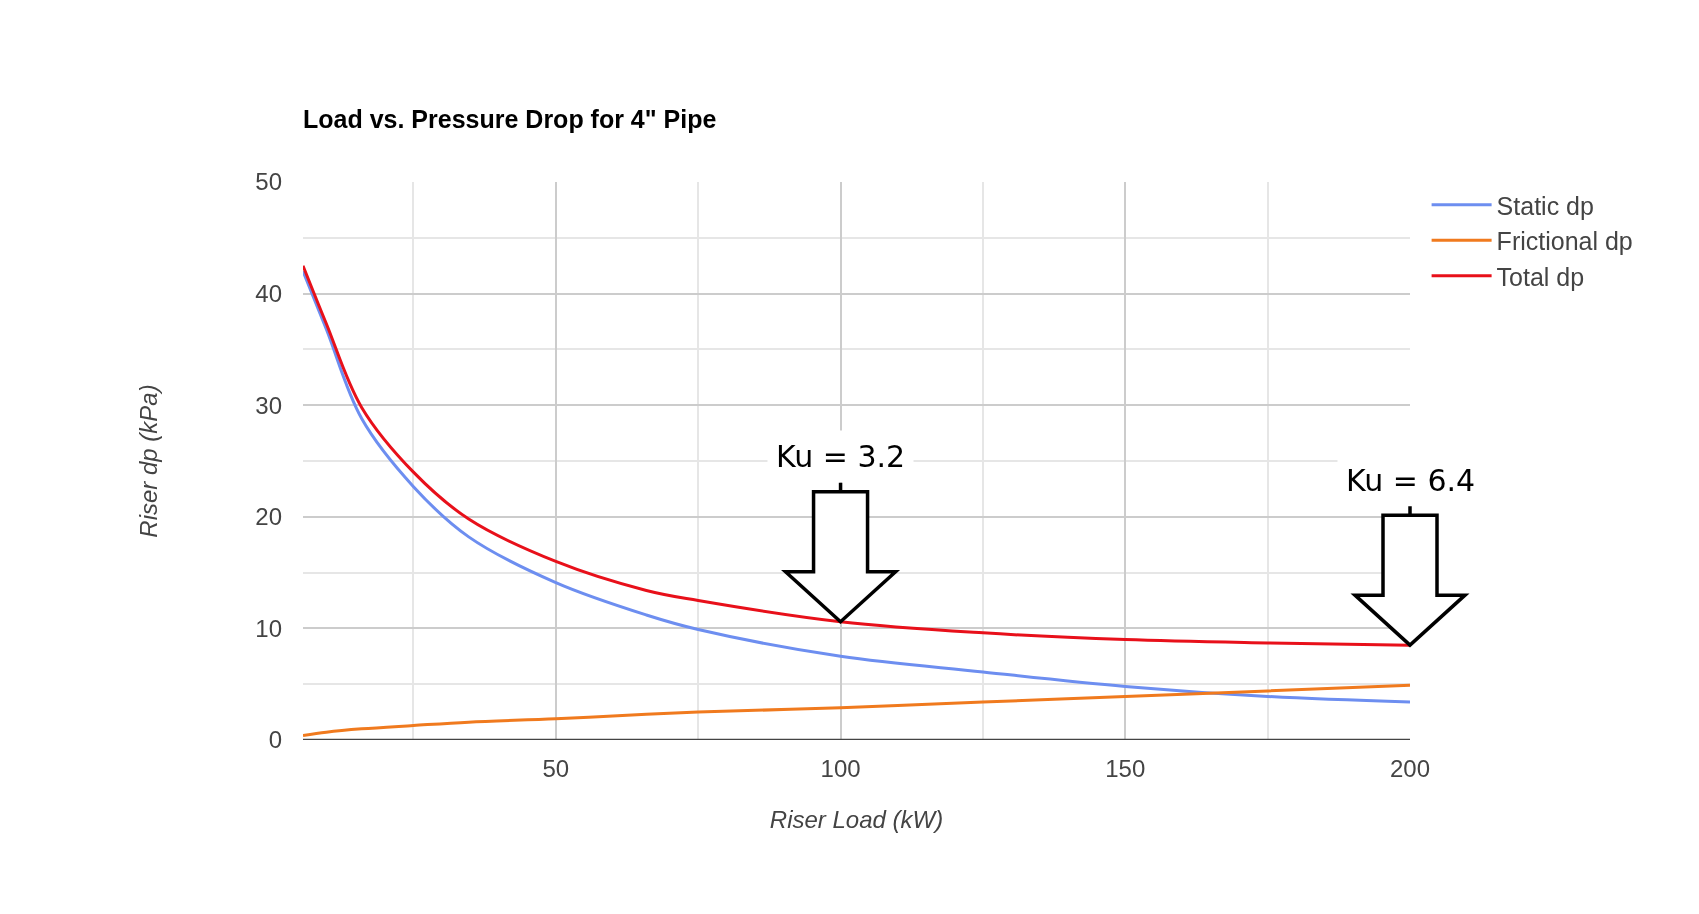 This screenshot has height=914, width=1699. What do you see at coordinates (275, 740) in the screenshot?
I see `y-tick-label: 0` at bounding box center [275, 740].